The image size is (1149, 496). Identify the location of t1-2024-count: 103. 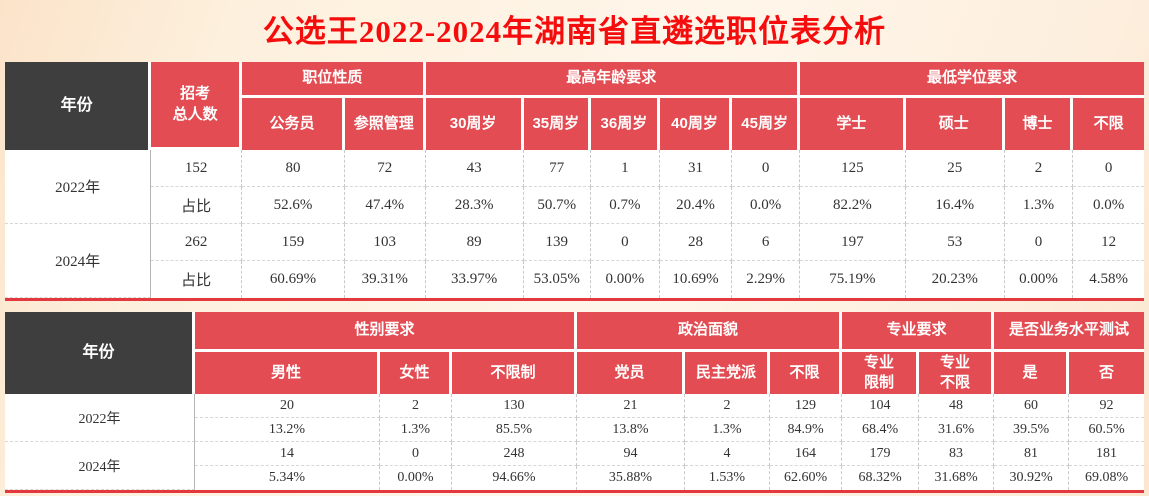
(385, 242).